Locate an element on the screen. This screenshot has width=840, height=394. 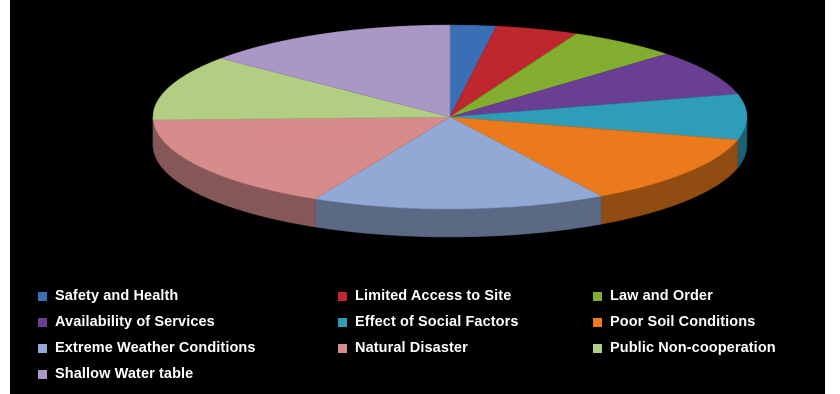
legend-item: Natural Disaster is located at coordinates (403, 348).